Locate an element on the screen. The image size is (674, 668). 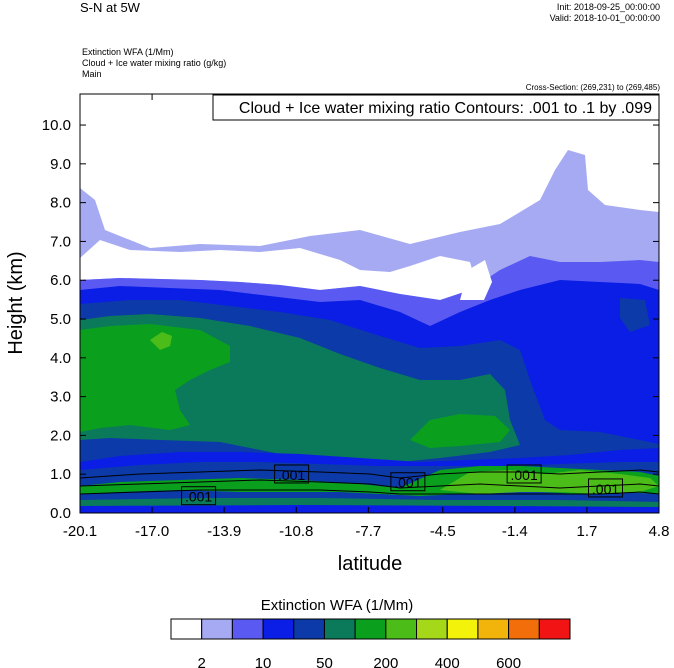
y-tick-label: 10.0 is located at coordinates (56, 125).